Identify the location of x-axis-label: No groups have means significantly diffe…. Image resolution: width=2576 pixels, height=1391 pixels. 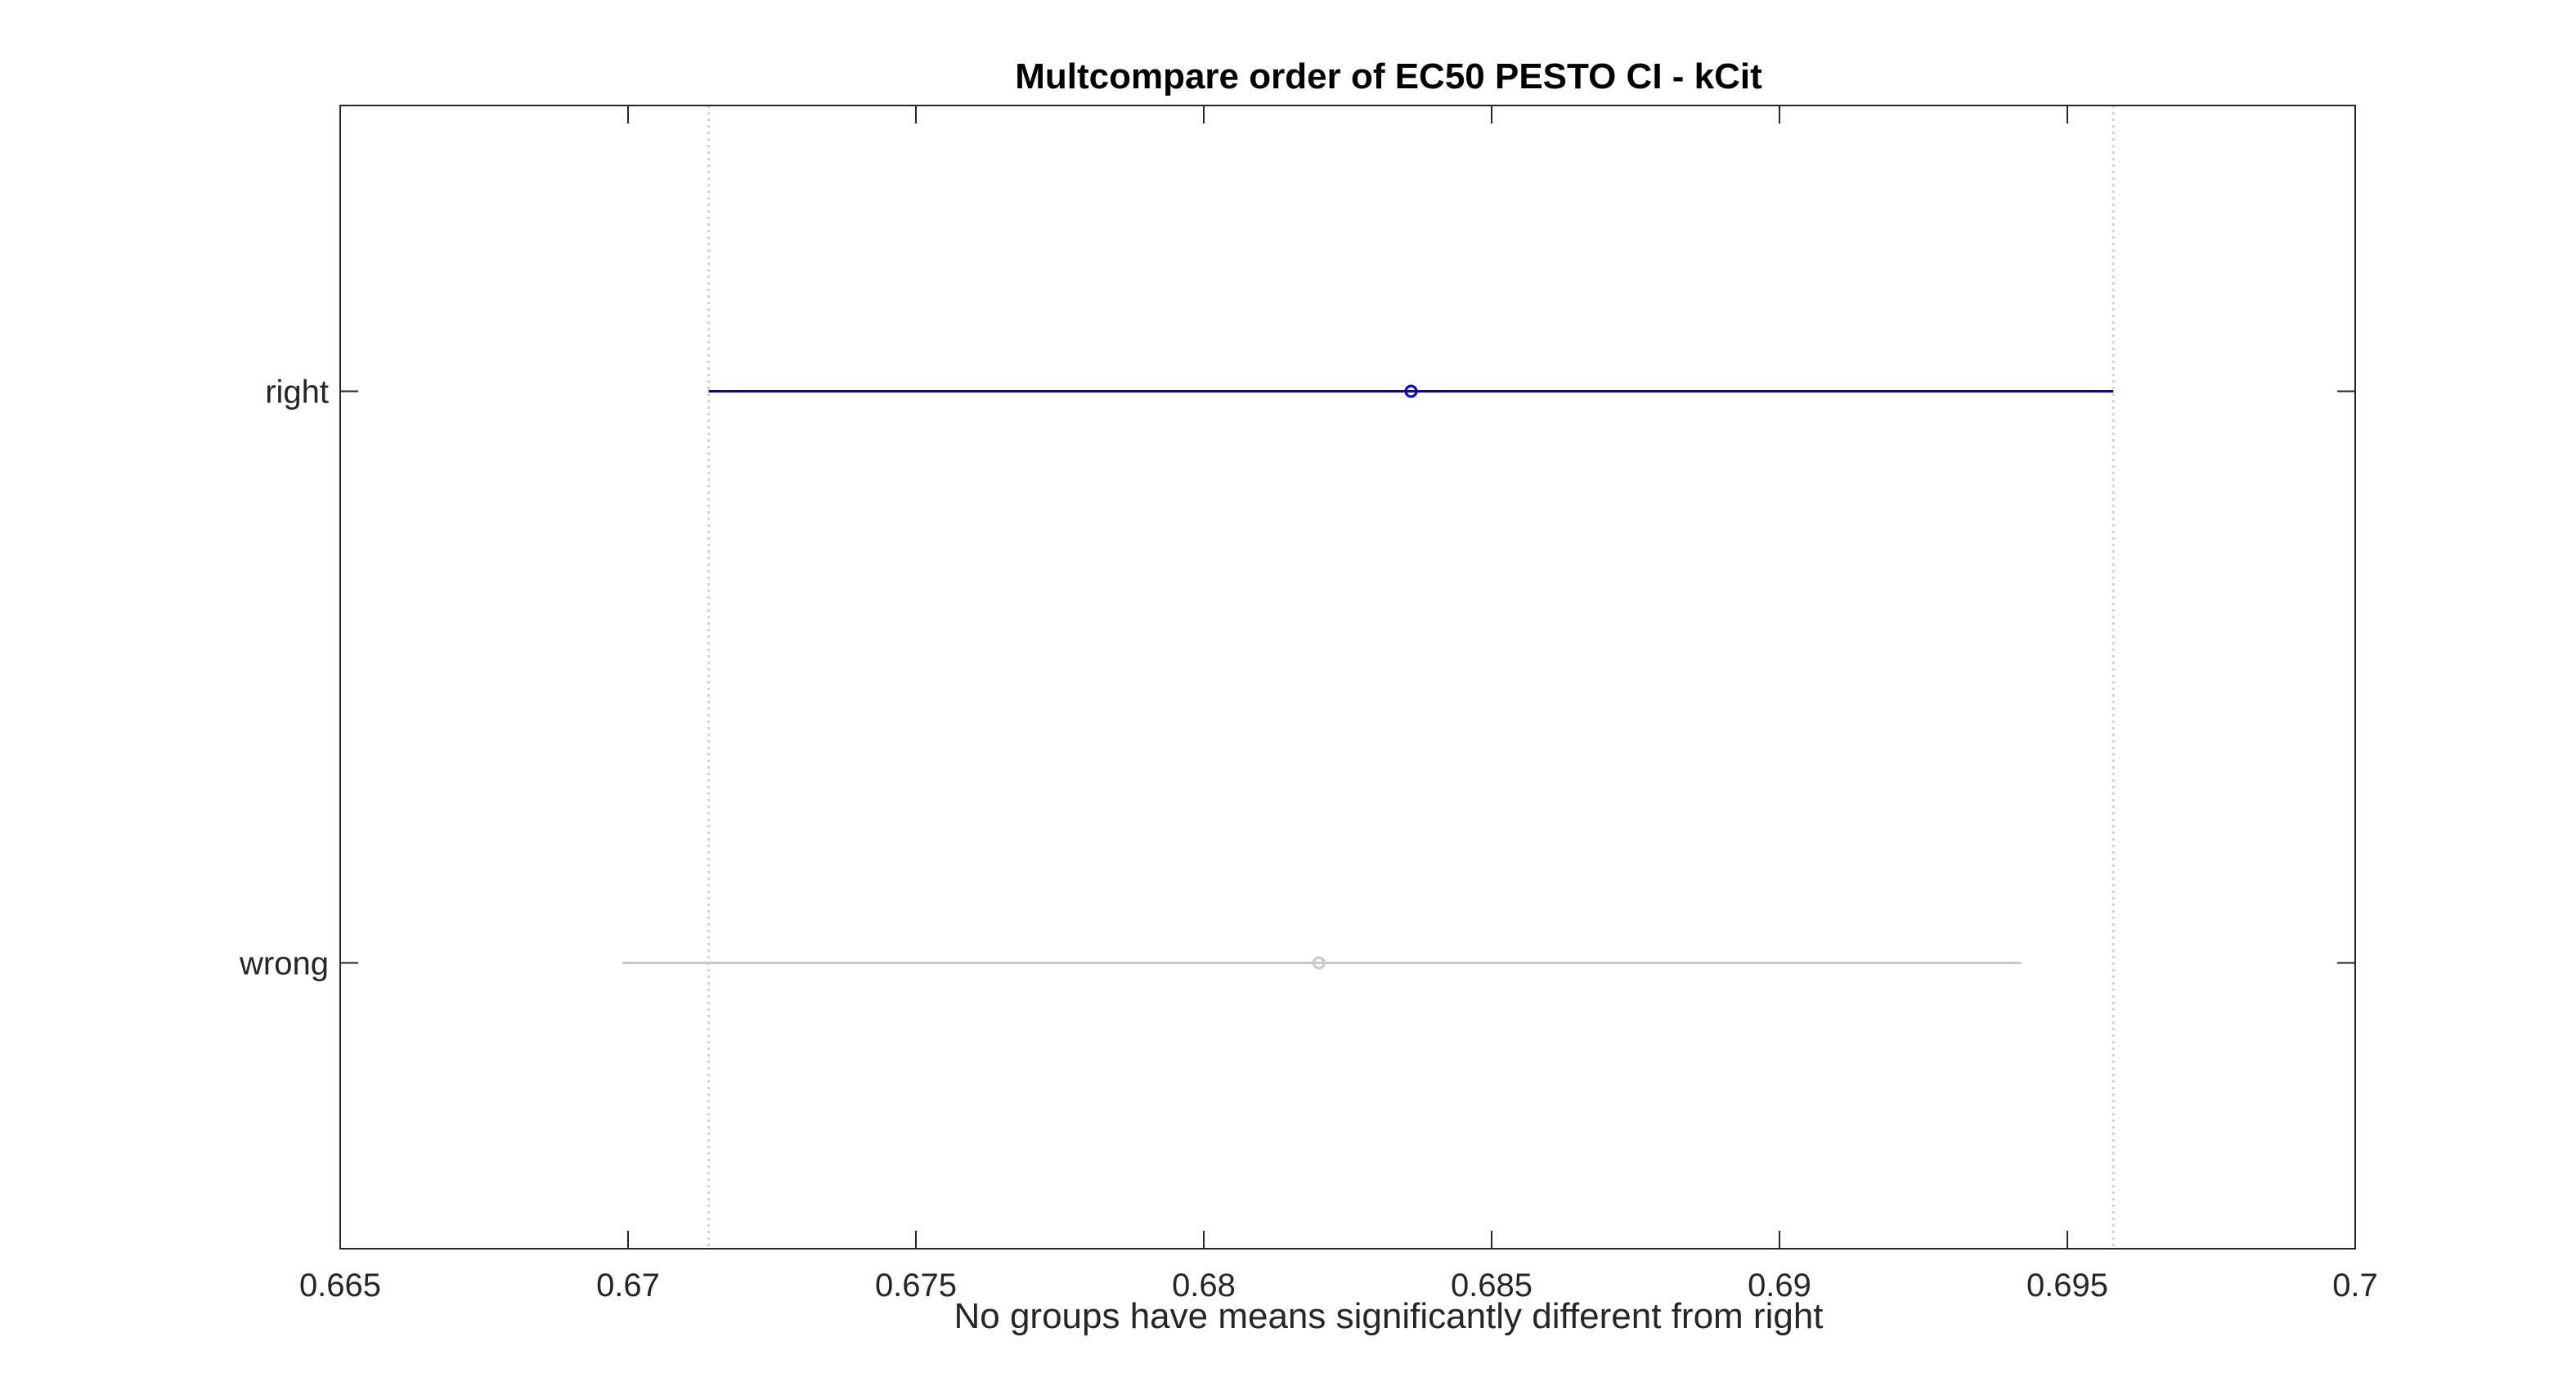
(1389, 1316).